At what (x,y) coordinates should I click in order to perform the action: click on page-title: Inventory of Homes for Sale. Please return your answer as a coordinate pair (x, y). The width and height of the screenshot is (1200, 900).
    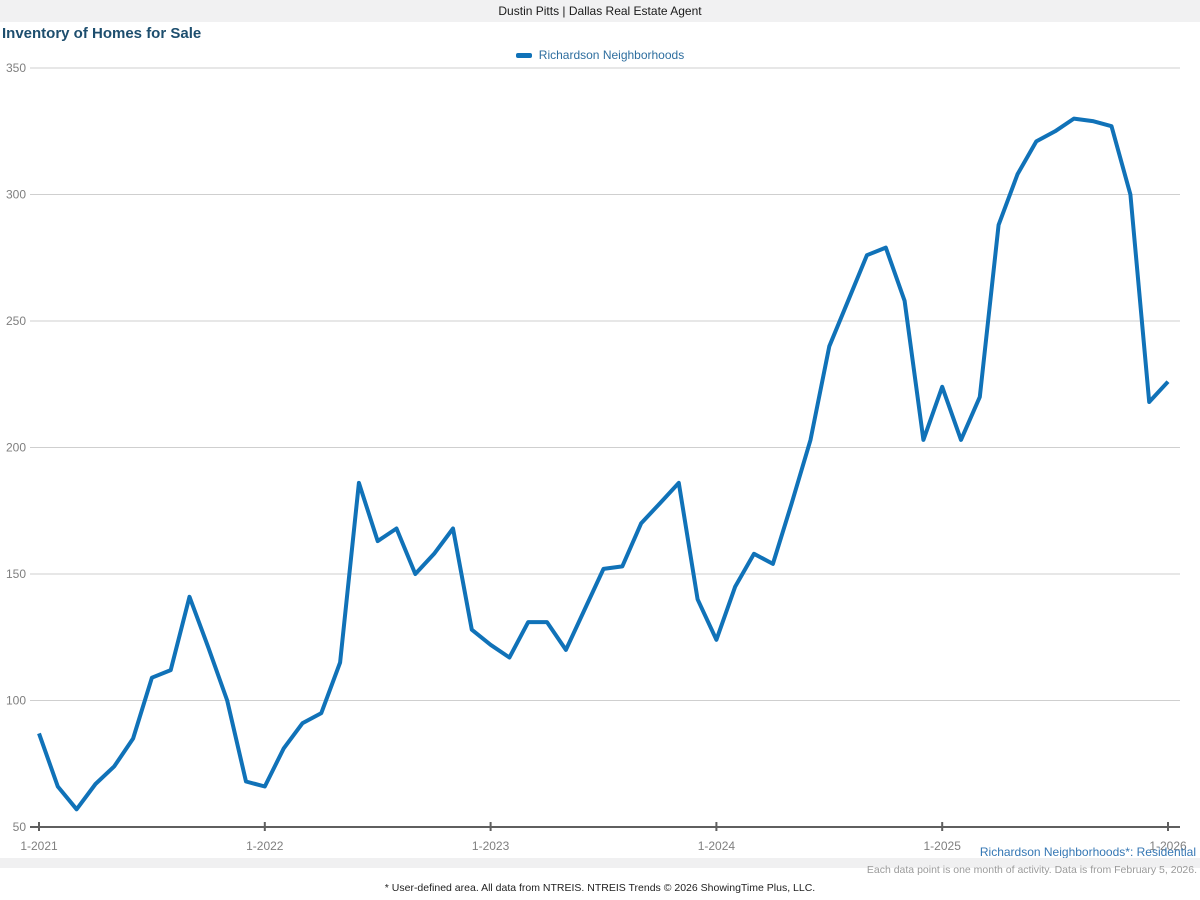
    Looking at the image, I should click on (102, 33).